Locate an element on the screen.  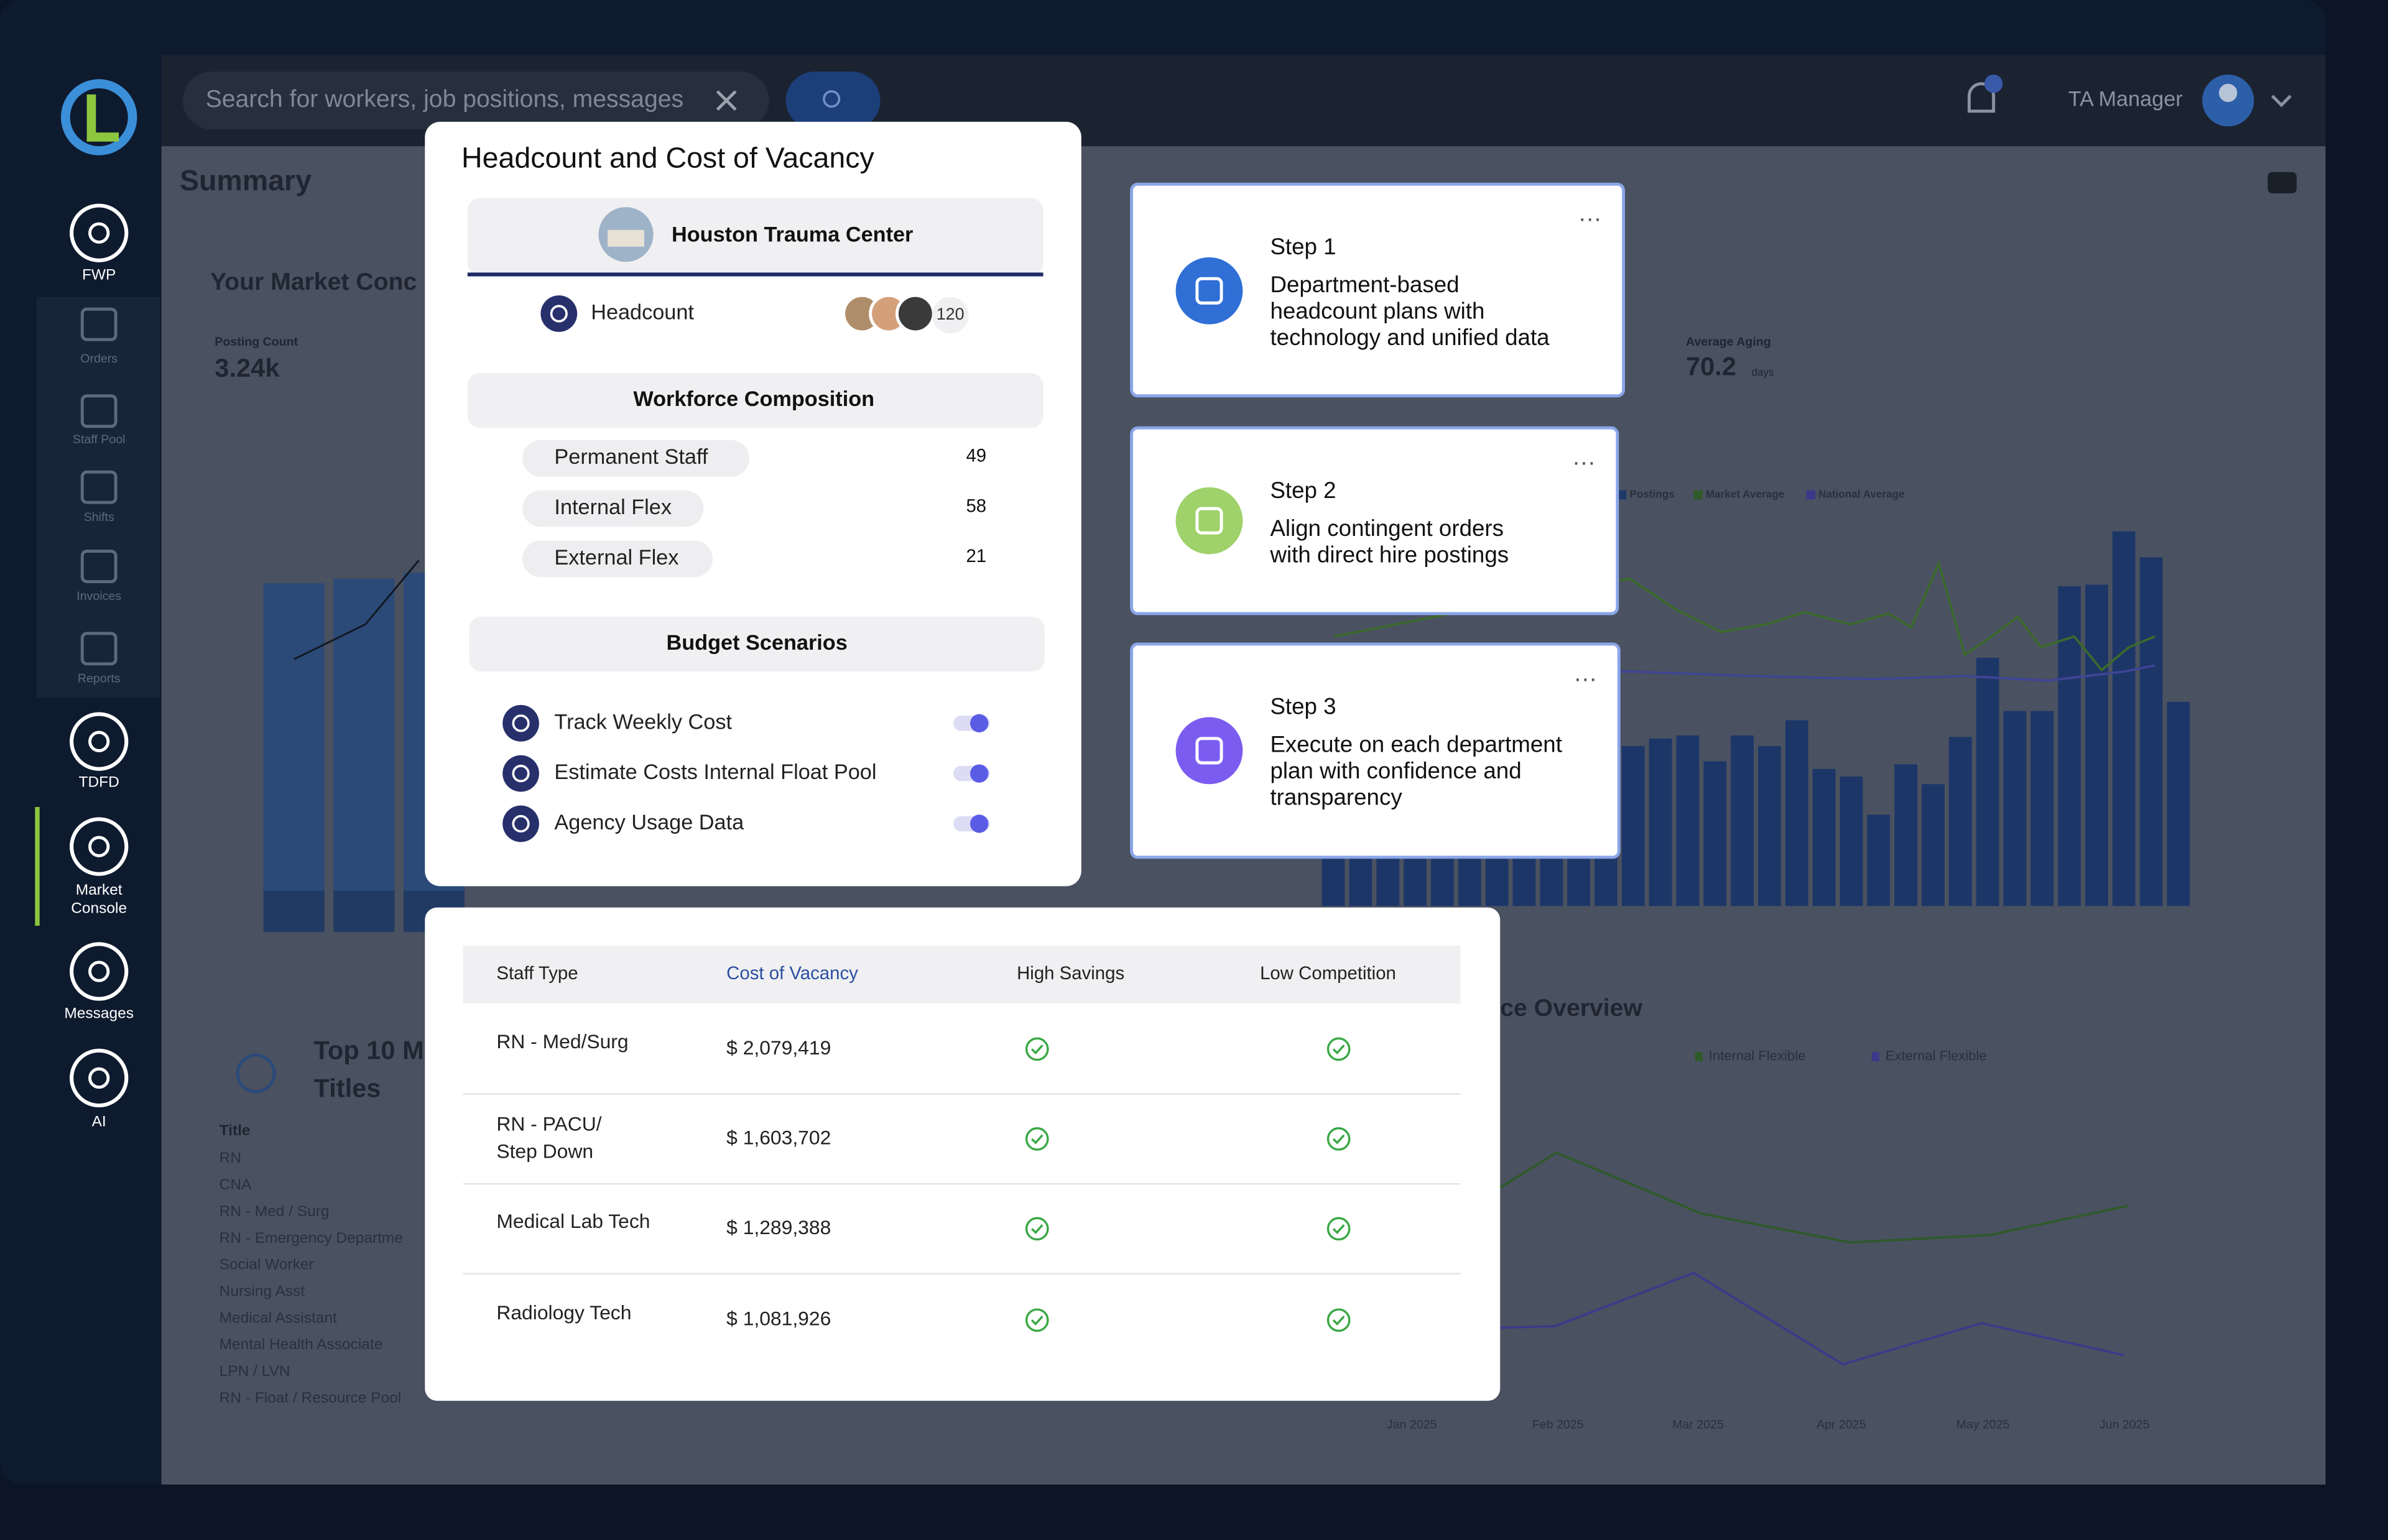
composition-name: Internal Flex is located at coordinates (613, 507).